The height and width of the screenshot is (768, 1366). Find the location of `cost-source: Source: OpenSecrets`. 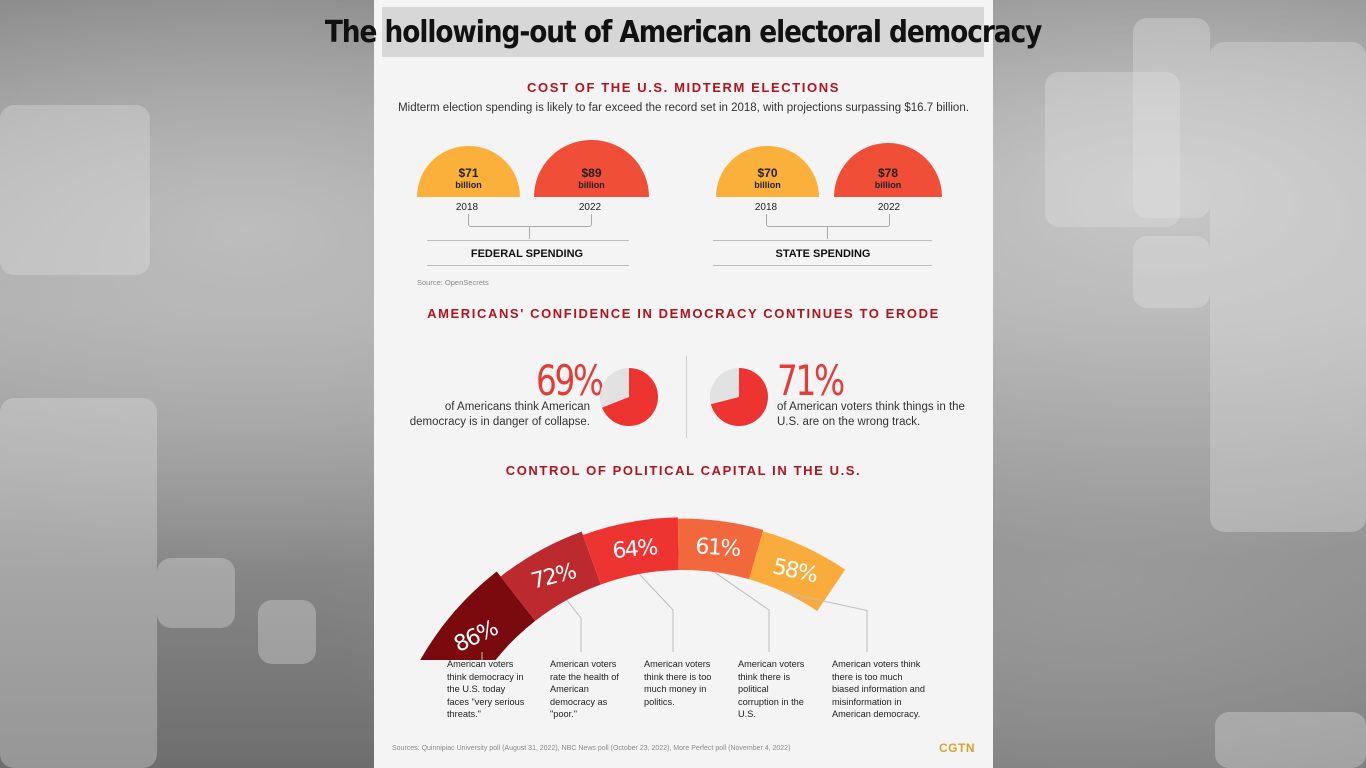

cost-source: Source: OpenSecrets is located at coordinates (453, 282).